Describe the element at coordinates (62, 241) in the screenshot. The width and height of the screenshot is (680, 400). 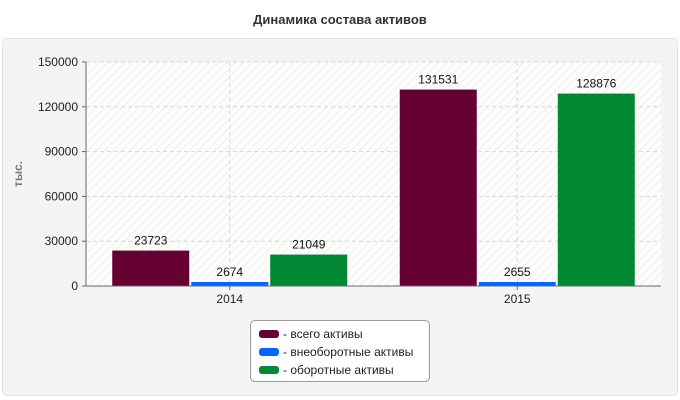
I see `y-tick-label: 30000` at that location.